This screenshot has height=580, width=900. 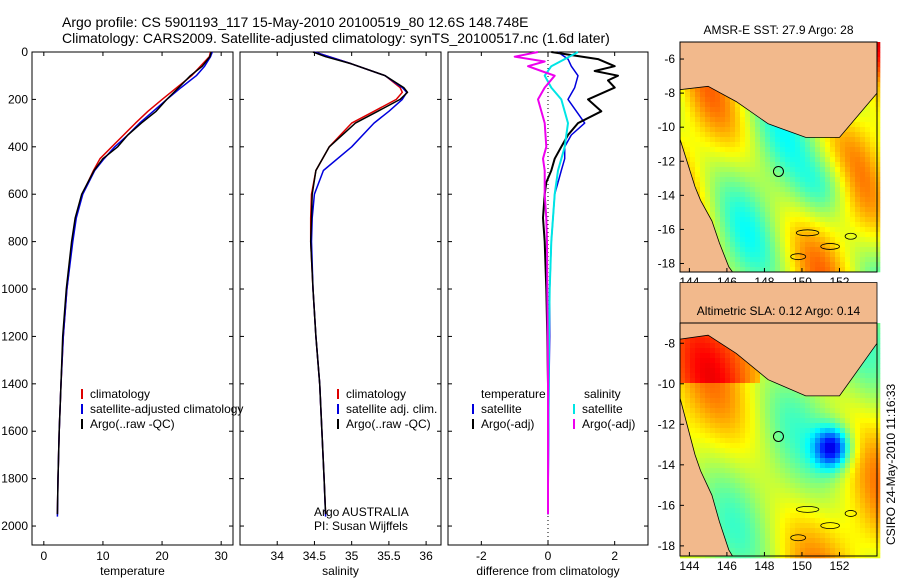 I want to click on depth-tick-label: 1400, so click(x=14, y=384).